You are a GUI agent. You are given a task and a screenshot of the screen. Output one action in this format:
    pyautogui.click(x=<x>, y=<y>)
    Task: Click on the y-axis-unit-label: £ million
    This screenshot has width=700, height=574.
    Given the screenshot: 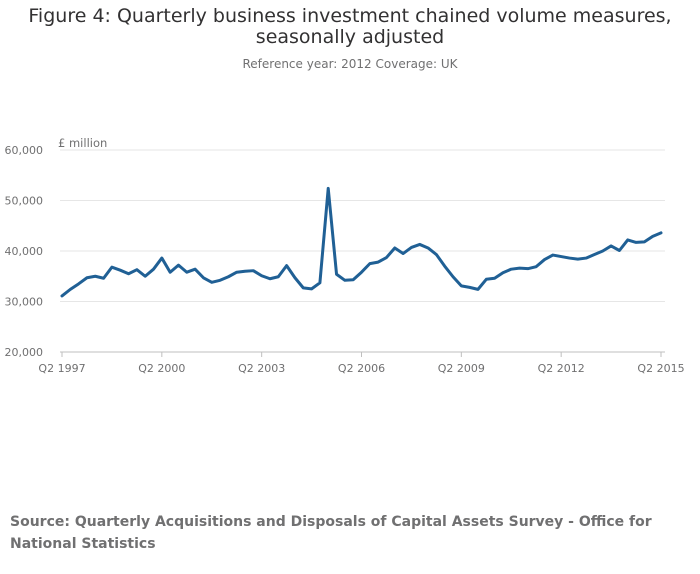 What is the action you would take?
    pyautogui.click(x=82, y=143)
    